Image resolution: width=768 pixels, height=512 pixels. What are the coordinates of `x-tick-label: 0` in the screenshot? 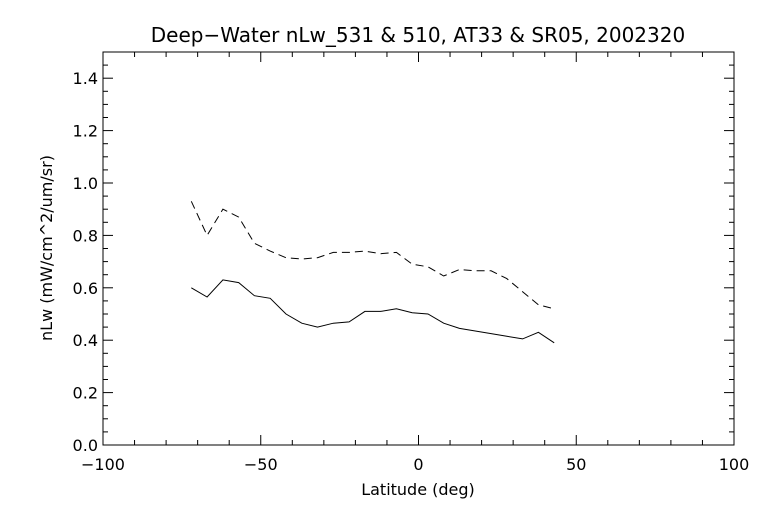 It's located at (418, 464).